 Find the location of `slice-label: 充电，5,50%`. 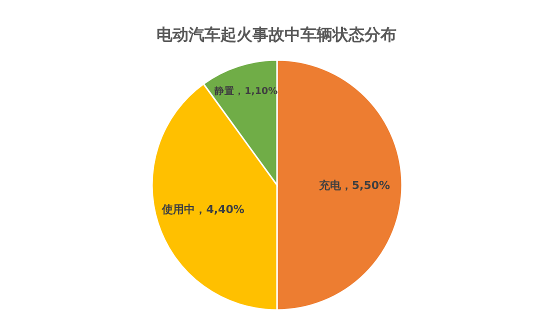

slice-label: 充电，5,50% is located at coordinates (354, 185).